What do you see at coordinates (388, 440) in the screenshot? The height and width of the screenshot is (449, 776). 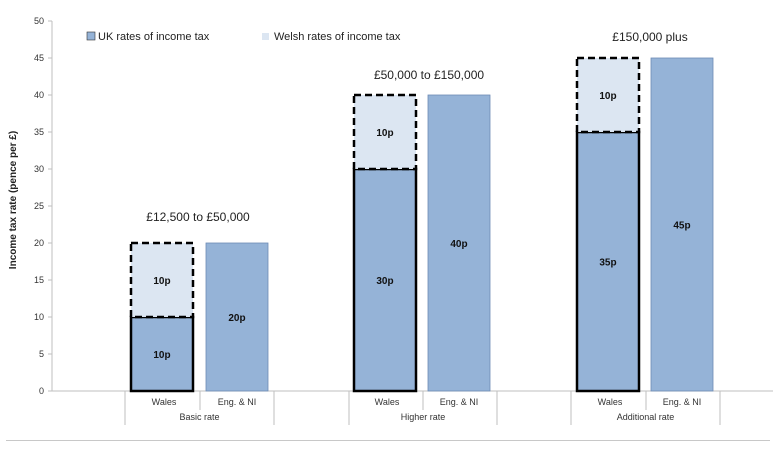 I see `footer-divider` at bounding box center [388, 440].